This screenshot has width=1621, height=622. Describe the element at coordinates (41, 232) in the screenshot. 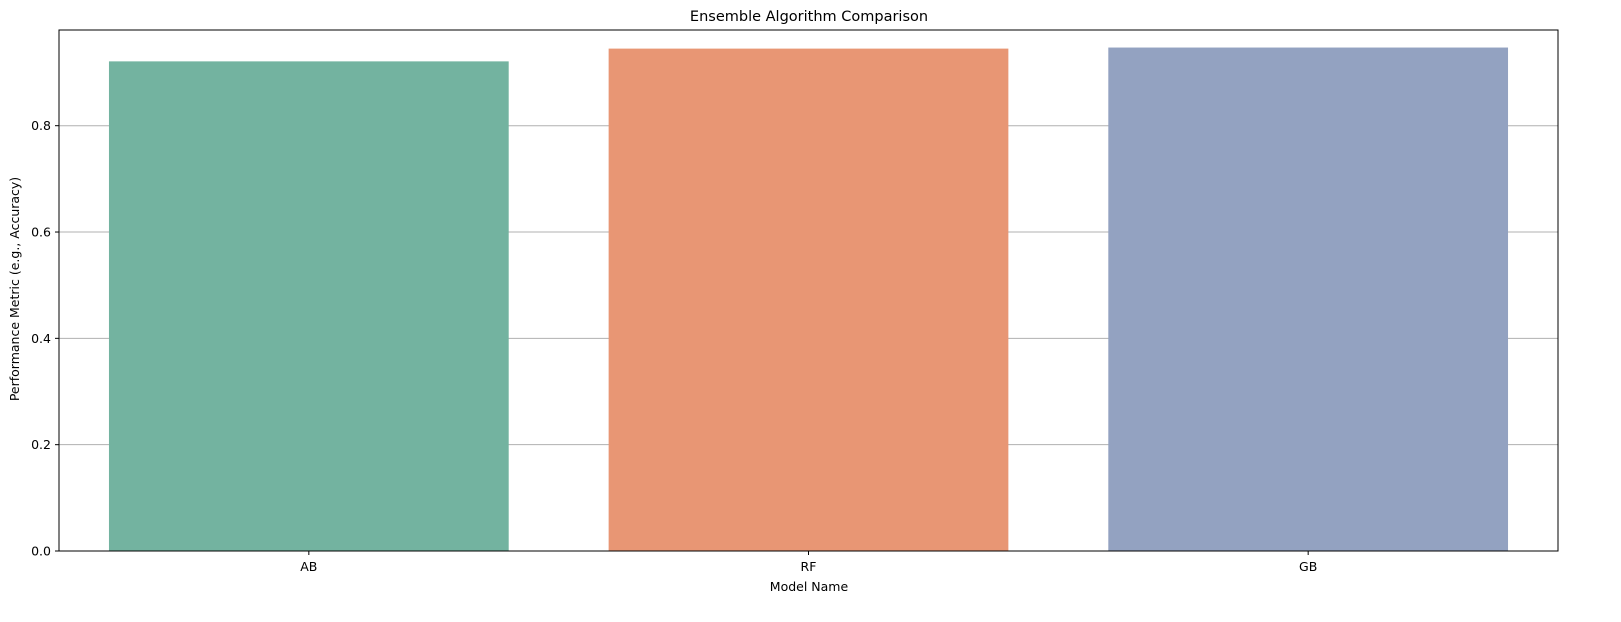

I see `y-tick-label: 0.6` at that location.